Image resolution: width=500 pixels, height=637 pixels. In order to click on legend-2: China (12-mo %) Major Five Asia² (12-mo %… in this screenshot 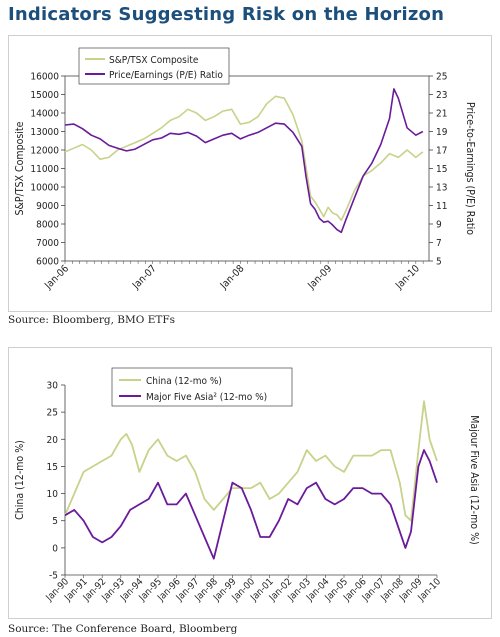, I will do `click(202, 387)`.